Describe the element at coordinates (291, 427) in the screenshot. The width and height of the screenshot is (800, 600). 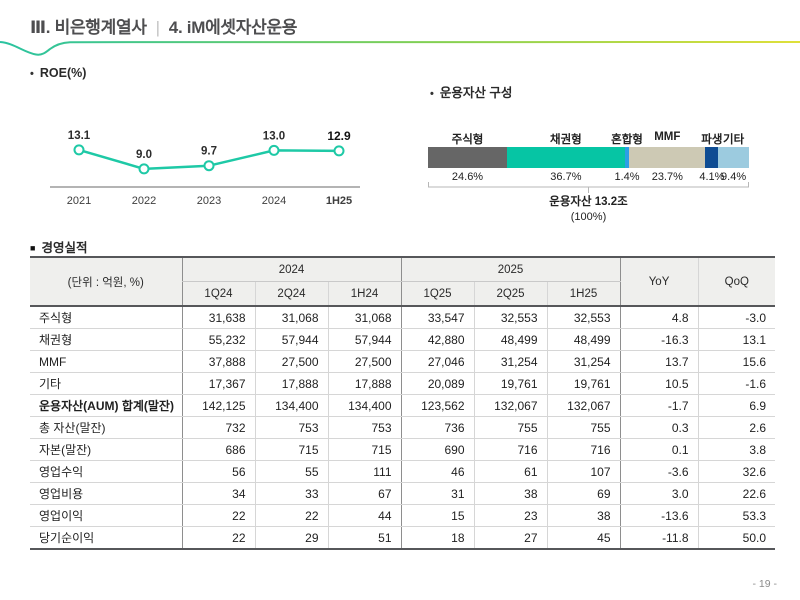
I see `table-cell: 753` at that location.